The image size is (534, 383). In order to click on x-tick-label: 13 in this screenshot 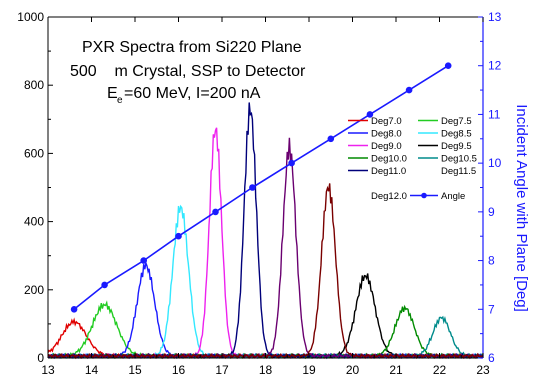, I will do `click(48, 370)`.